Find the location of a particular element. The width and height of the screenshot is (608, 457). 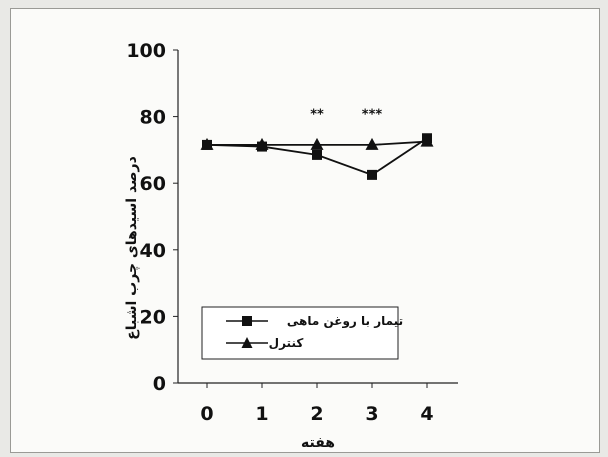

y-tick-label: 40 is located at coordinates (153, 251).